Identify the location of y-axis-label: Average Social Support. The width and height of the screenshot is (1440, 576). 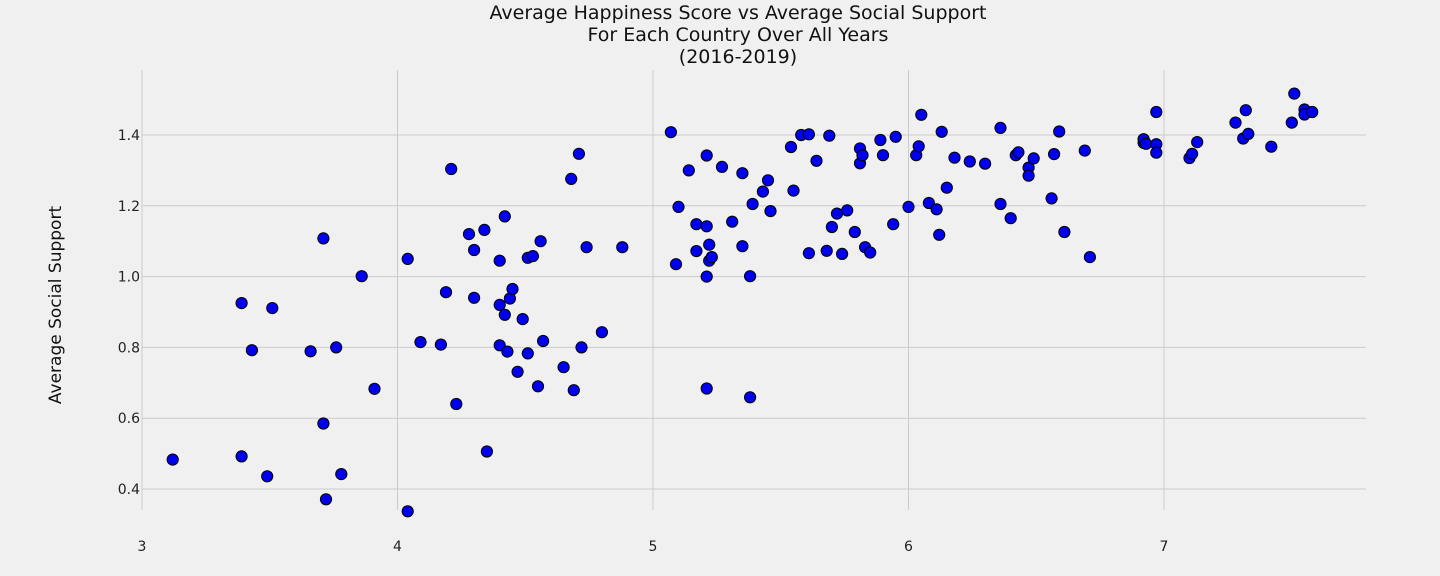
(56, 305).